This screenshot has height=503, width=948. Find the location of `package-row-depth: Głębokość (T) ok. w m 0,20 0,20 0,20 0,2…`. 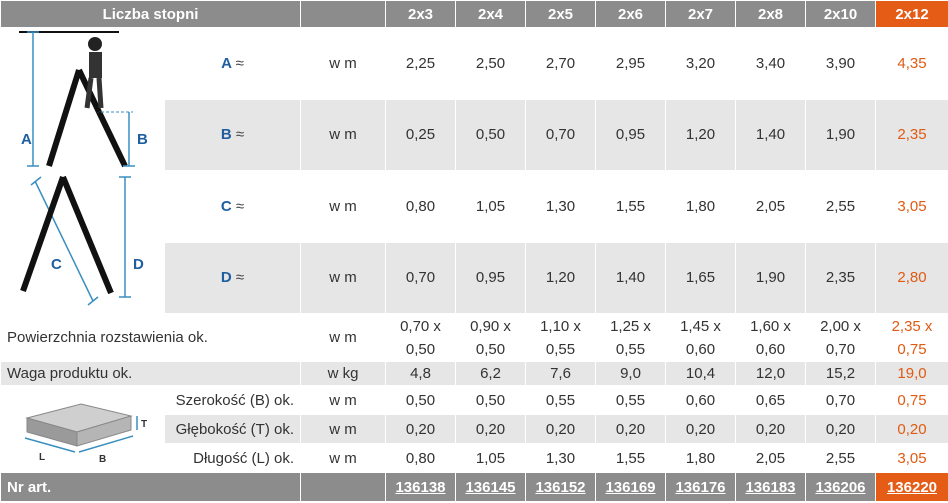

package-row-depth: Głębokość (T) ok. w m 0,20 0,20 0,20 0,2… is located at coordinates (474, 429).